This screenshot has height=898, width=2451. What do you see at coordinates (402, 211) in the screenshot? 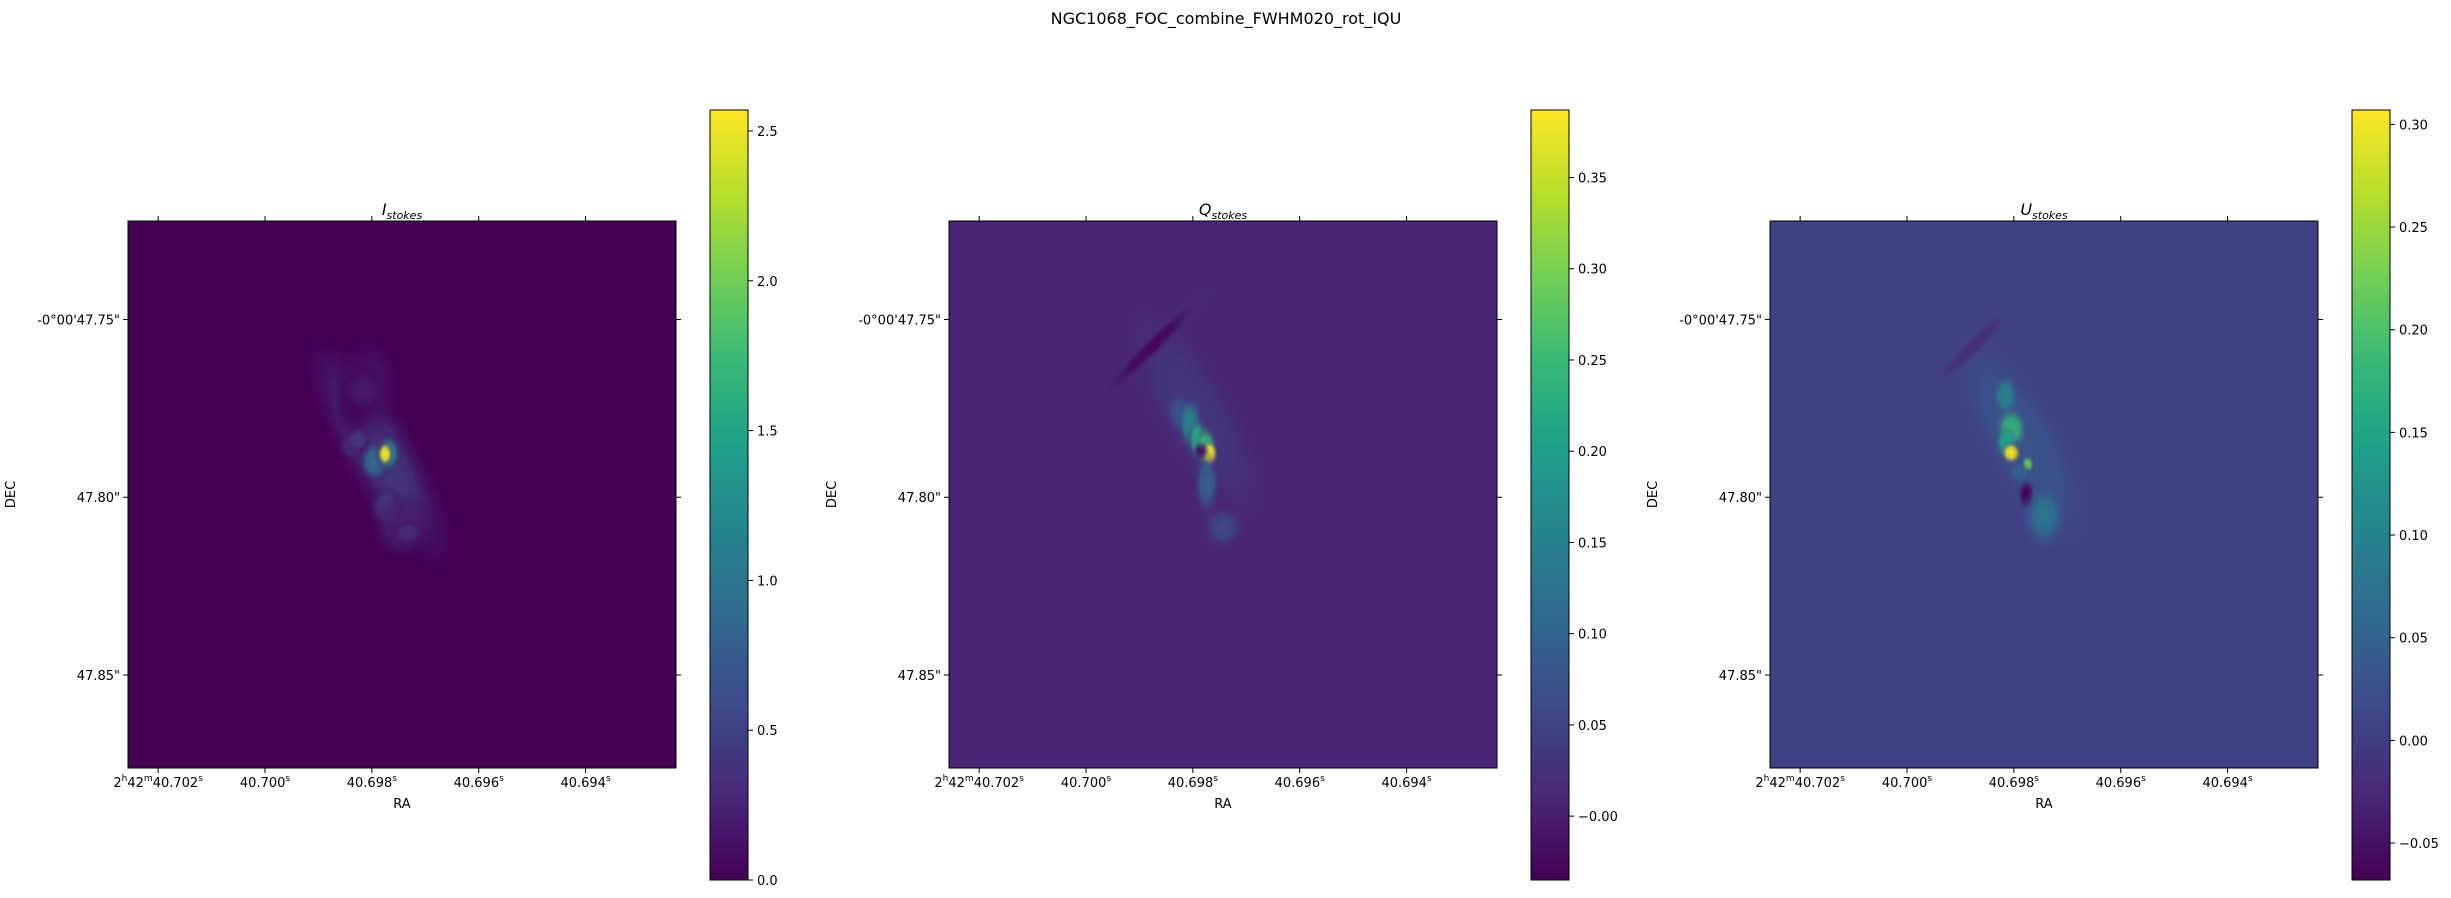
I see `axes-title: Istokes` at bounding box center [402, 211].